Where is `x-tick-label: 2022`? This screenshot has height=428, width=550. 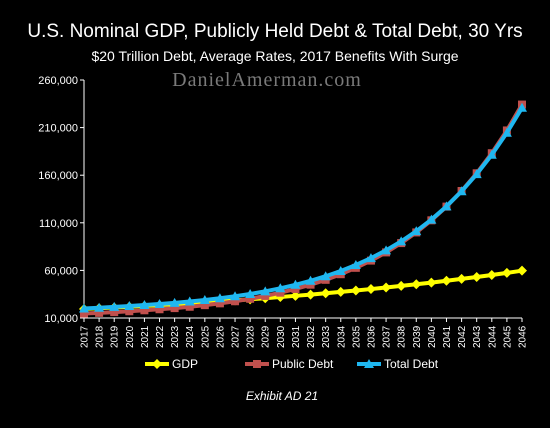
x-tick-label: 2022 is located at coordinates (160, 336).